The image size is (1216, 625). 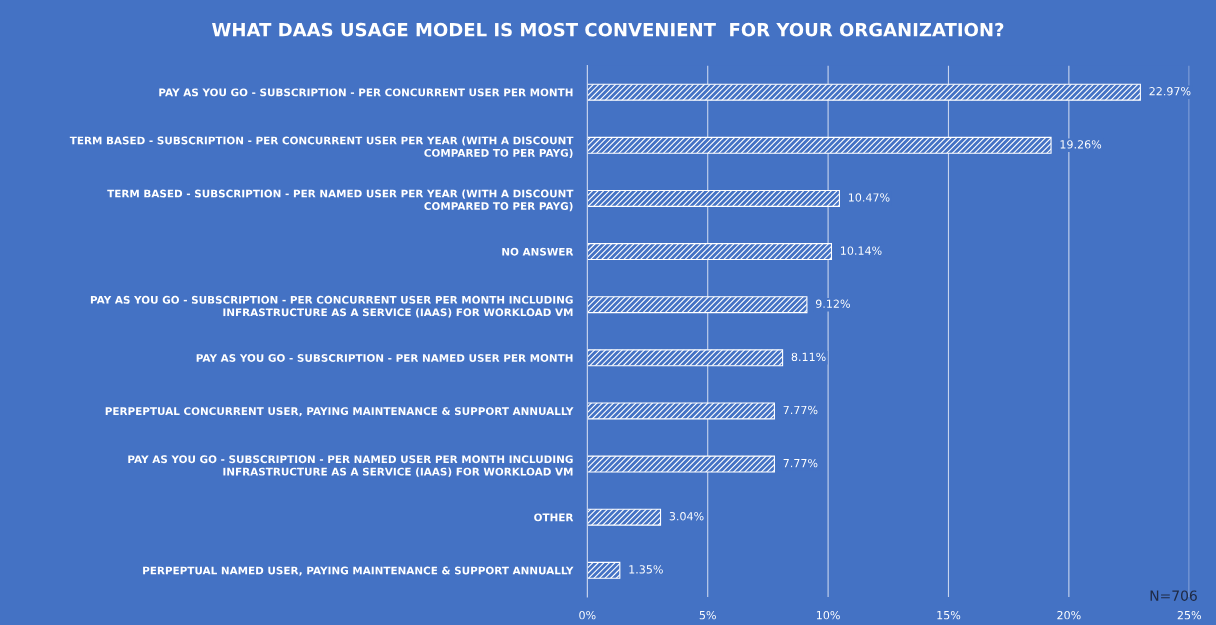 What do you see at coordinates (1069, 615) in the screenshot?
I see `x-tick-label: 20%` at bounding box center [1069, 615].